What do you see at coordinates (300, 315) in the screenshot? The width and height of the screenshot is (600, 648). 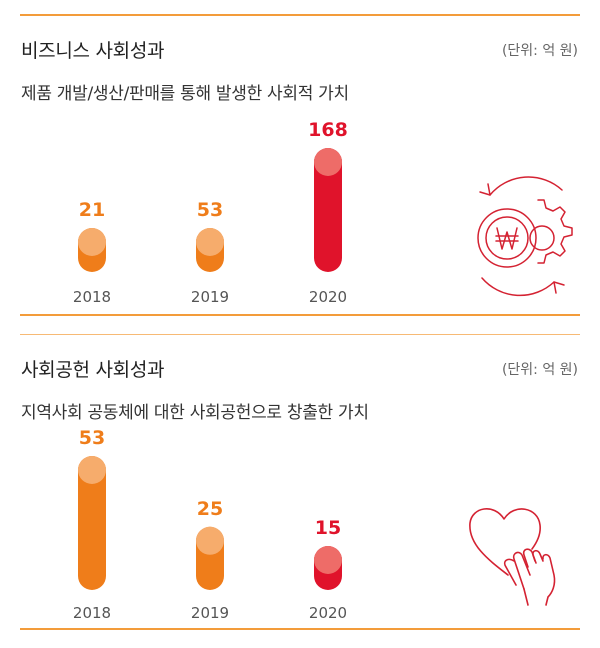 I see `section-divider` at bounding box center [300, 315].